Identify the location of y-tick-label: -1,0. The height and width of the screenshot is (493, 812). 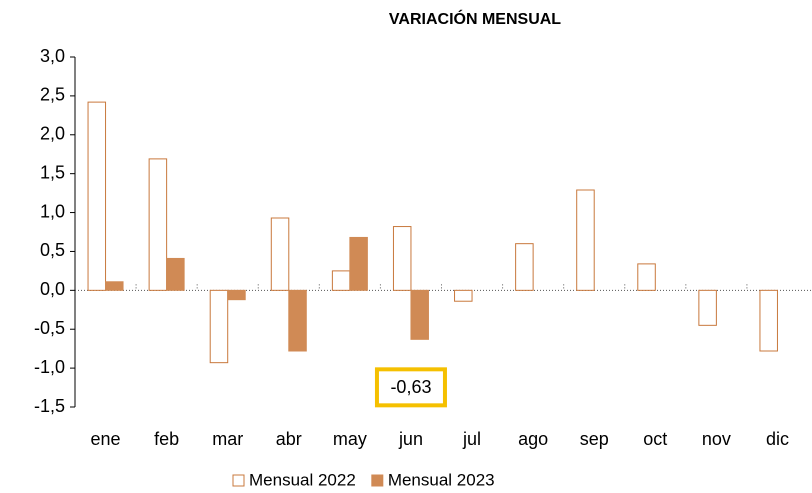
(49, 367).